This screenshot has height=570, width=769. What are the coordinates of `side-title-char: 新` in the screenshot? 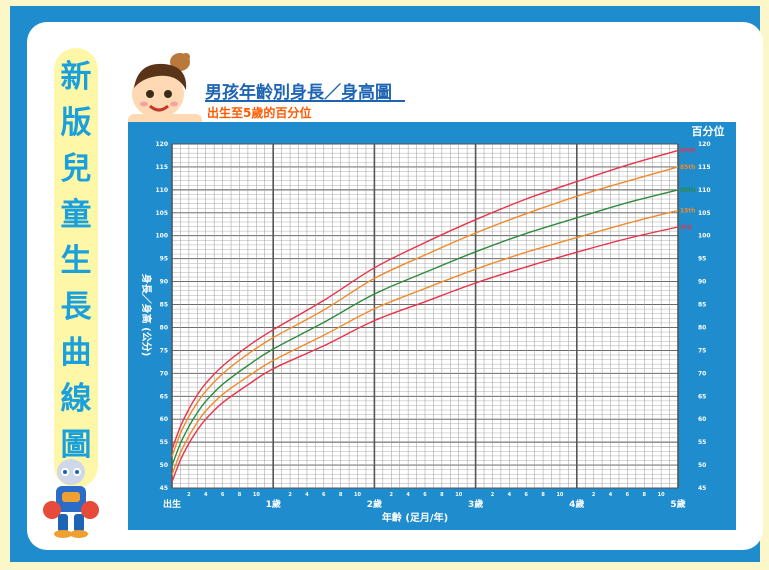 It's located at (76, 77).